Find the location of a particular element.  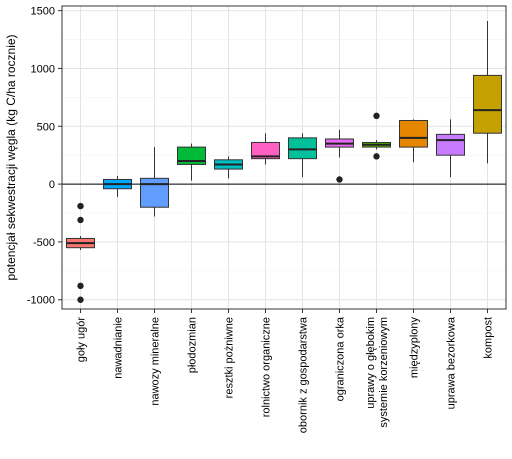

x-tick-label-line: nawadnianie is located at coordinates (119, 348).